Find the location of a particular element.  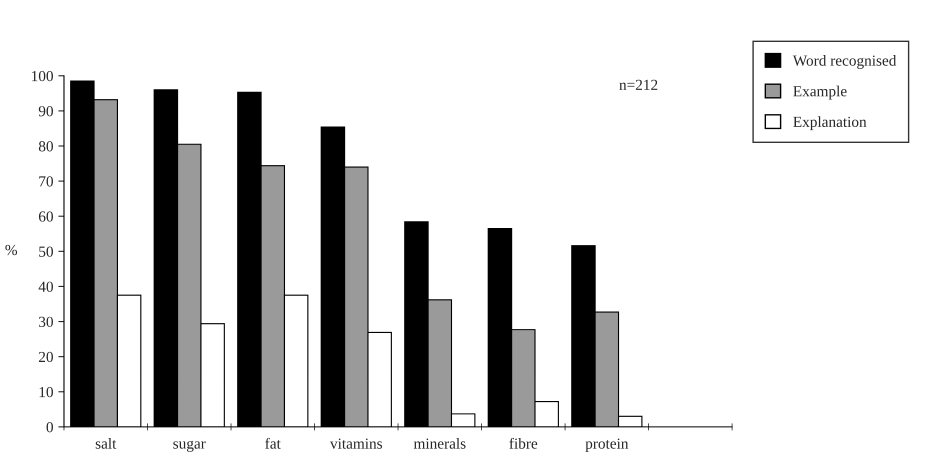

y-tick-label: 40 is located at coordinates (45, 287).